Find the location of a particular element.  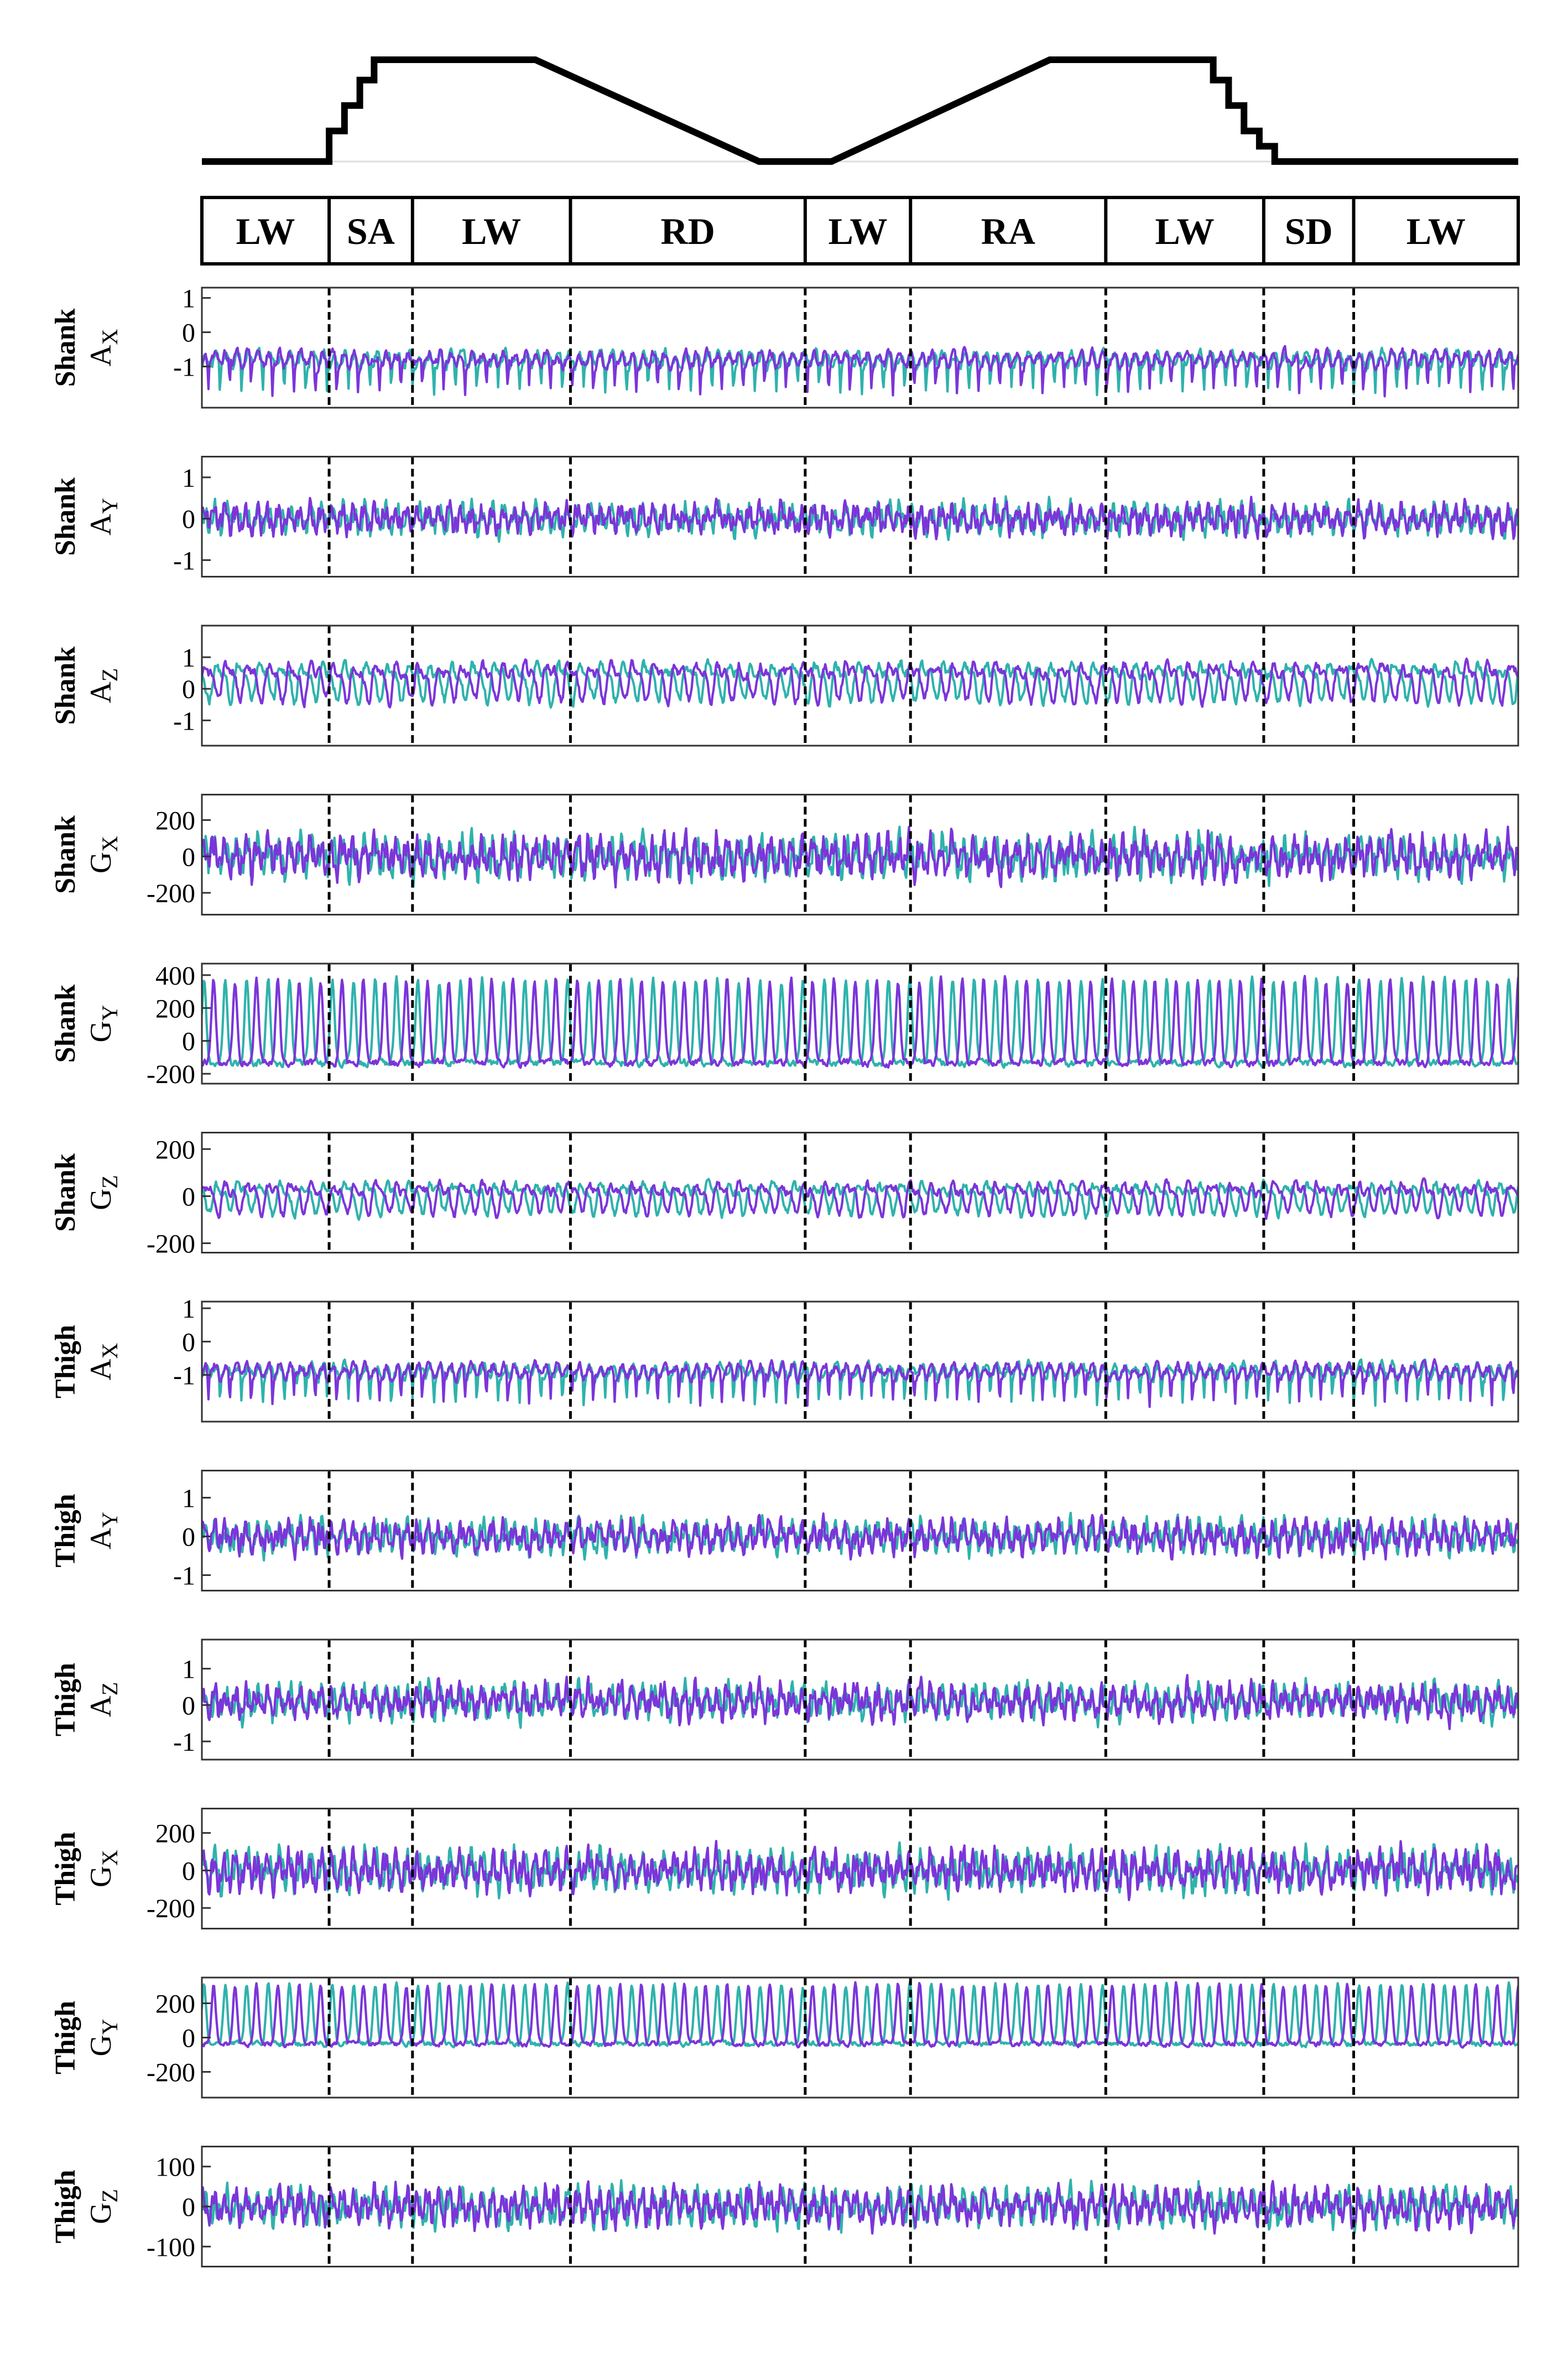

panel-channel-label: GY is located at coordinates (103, 2038).